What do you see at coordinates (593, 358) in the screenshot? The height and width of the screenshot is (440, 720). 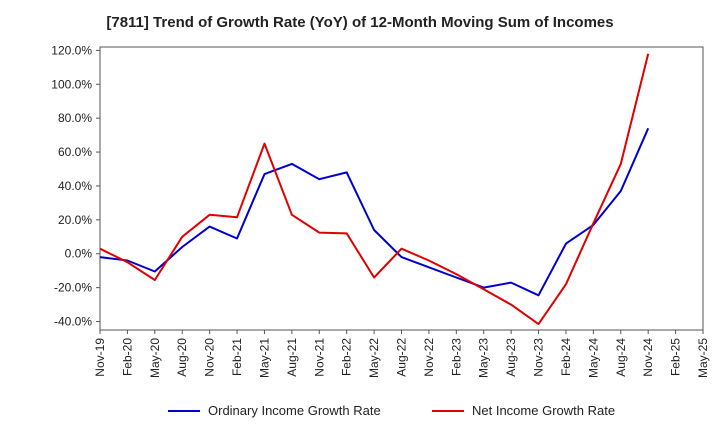 I see `x-tick-label: May-24` at bounding box center [593, 358].